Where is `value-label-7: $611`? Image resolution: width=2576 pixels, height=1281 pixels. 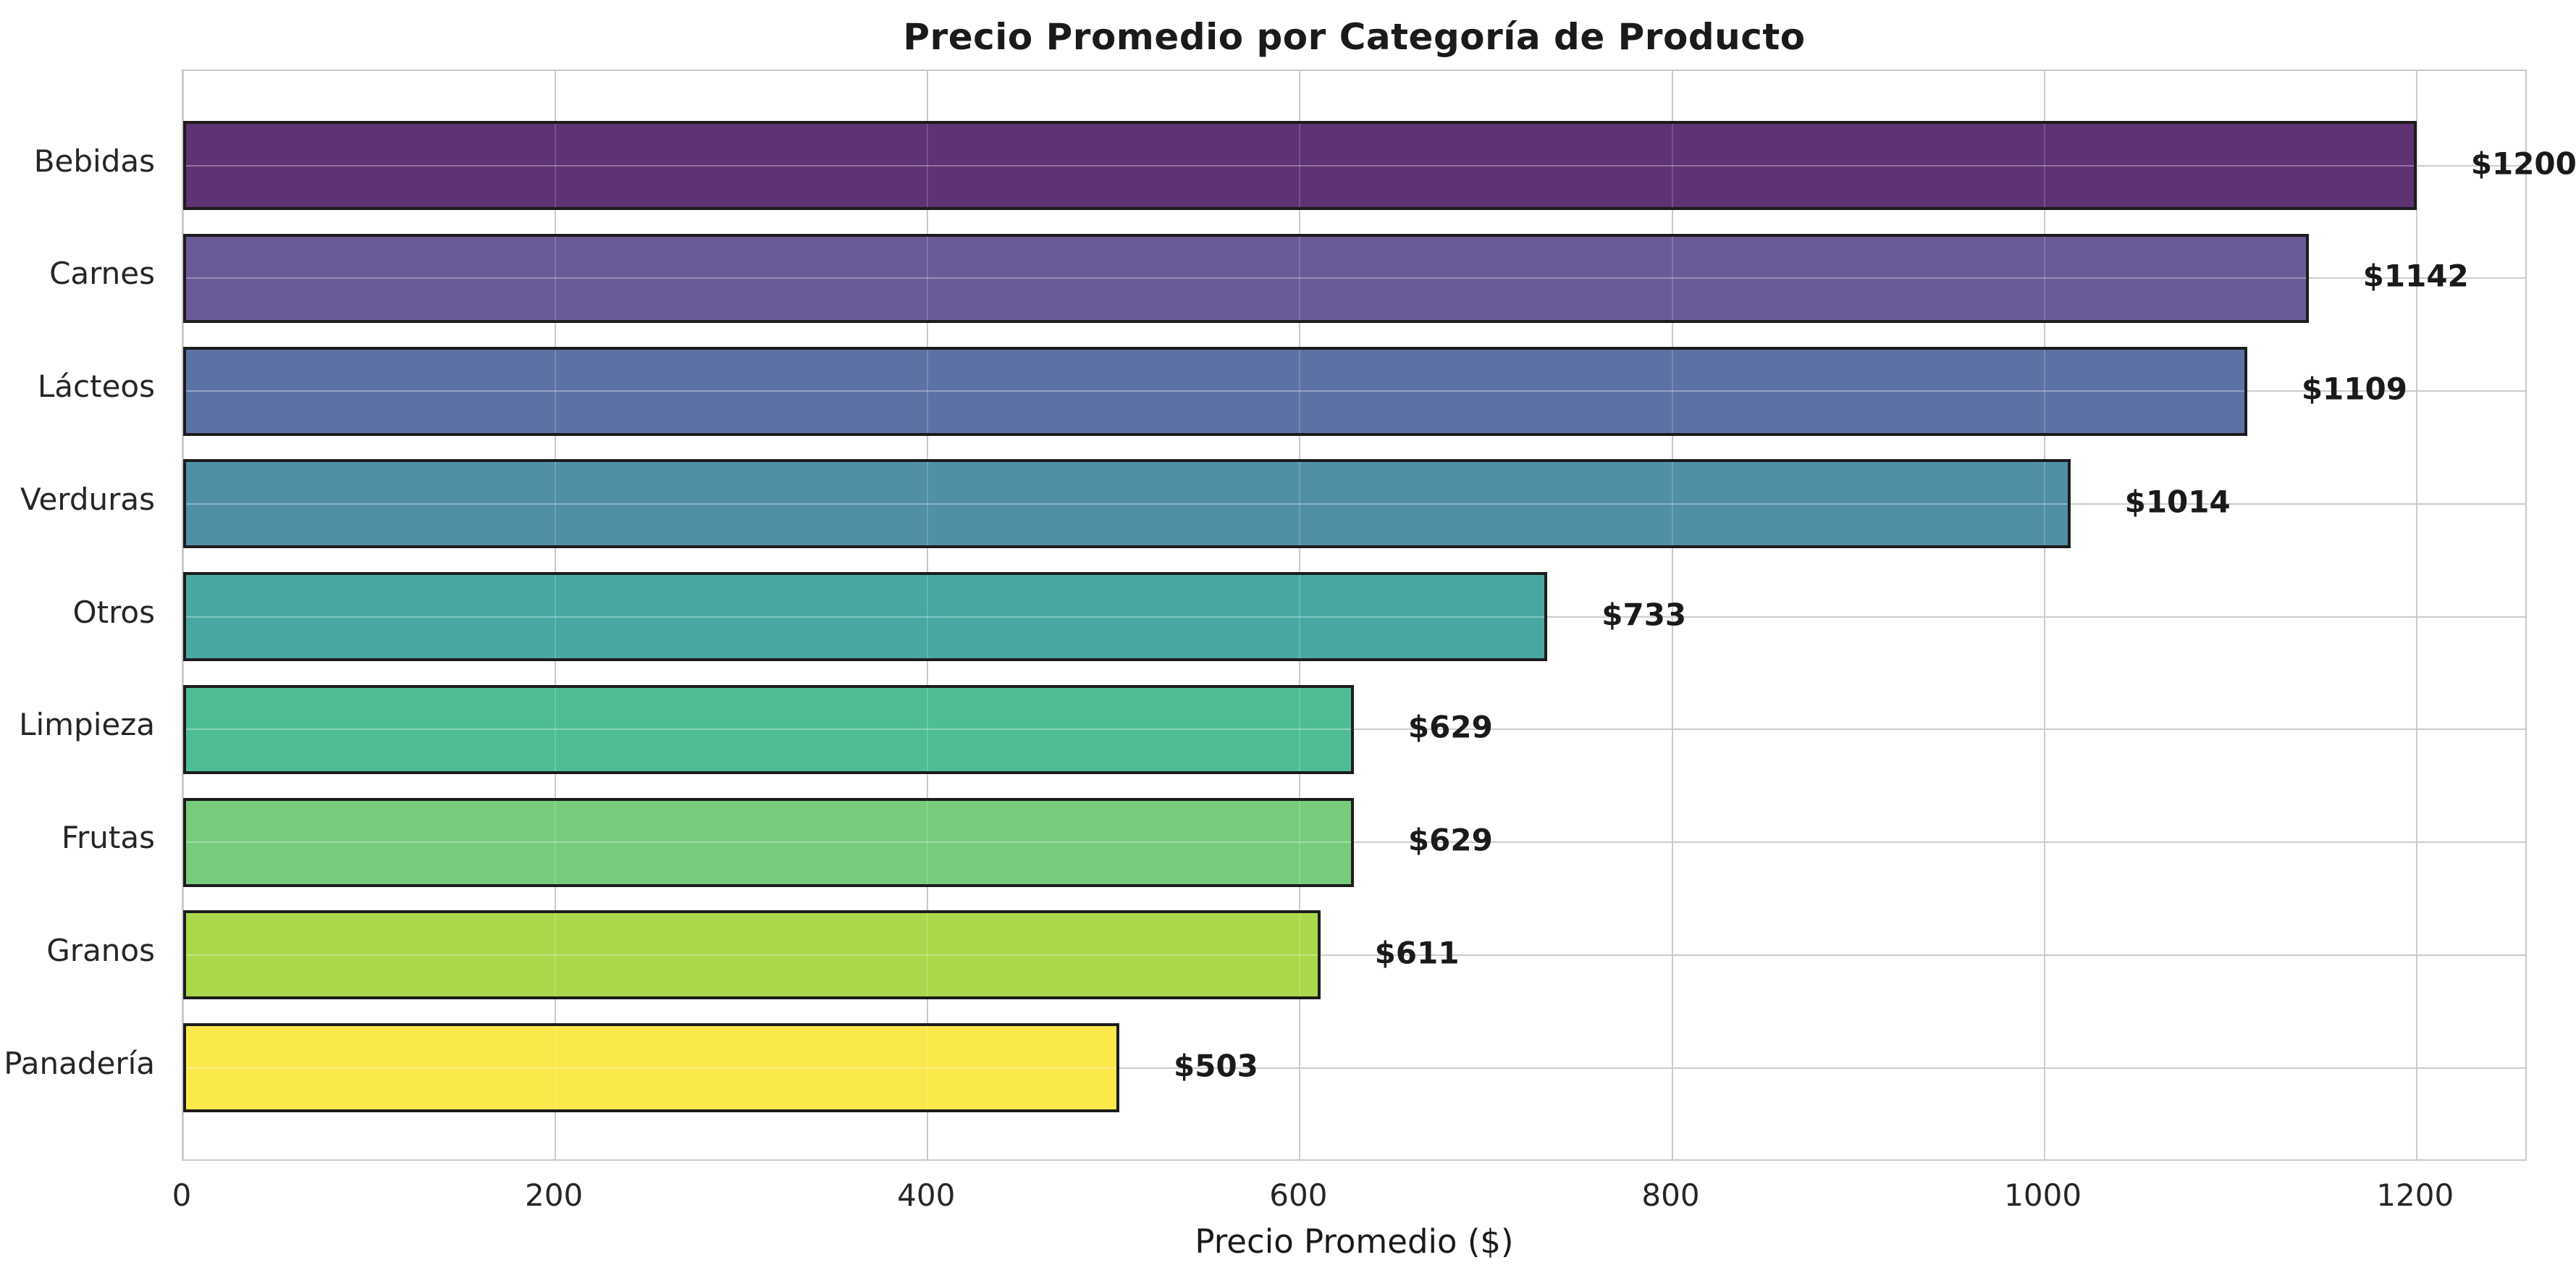
value-label-7: $611 is located at coordinates (1417, 953).